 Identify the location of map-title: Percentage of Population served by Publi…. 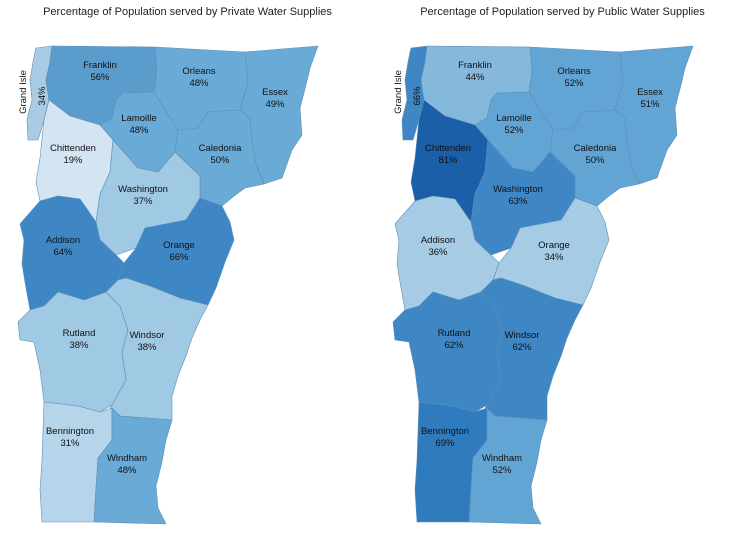
(562, 12).